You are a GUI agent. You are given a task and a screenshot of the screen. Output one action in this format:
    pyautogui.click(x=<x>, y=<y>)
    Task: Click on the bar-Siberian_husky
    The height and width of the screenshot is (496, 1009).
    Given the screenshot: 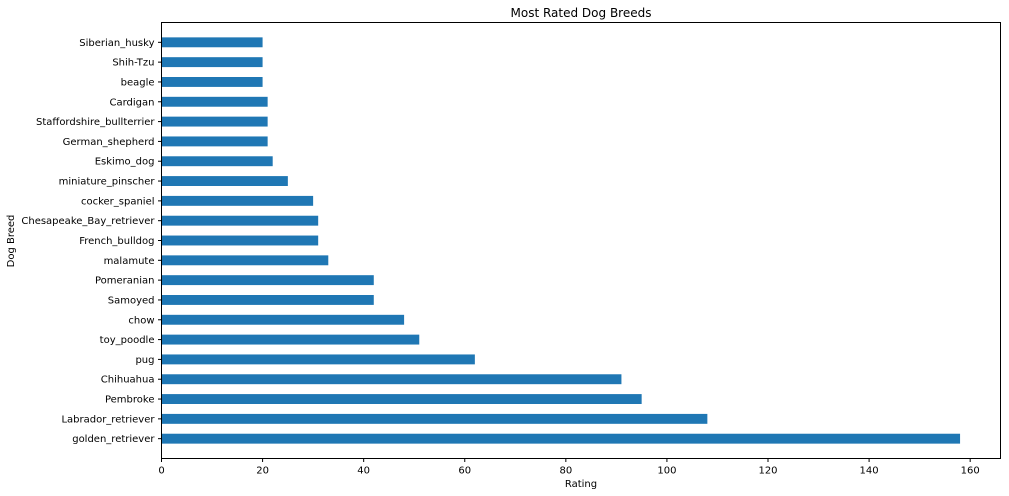 What is the action you would take?
    pyautogui.click(x=212, y=42)
    